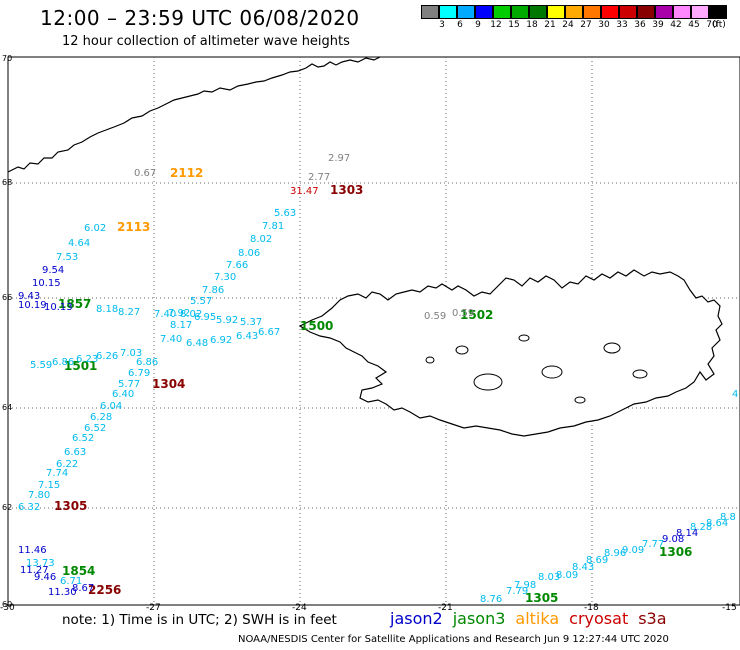 This screenshot has width=740, height=650. Describe the element at coordinates (299, 608) in the screenshot. I see `longitude-label: -24` at that location.